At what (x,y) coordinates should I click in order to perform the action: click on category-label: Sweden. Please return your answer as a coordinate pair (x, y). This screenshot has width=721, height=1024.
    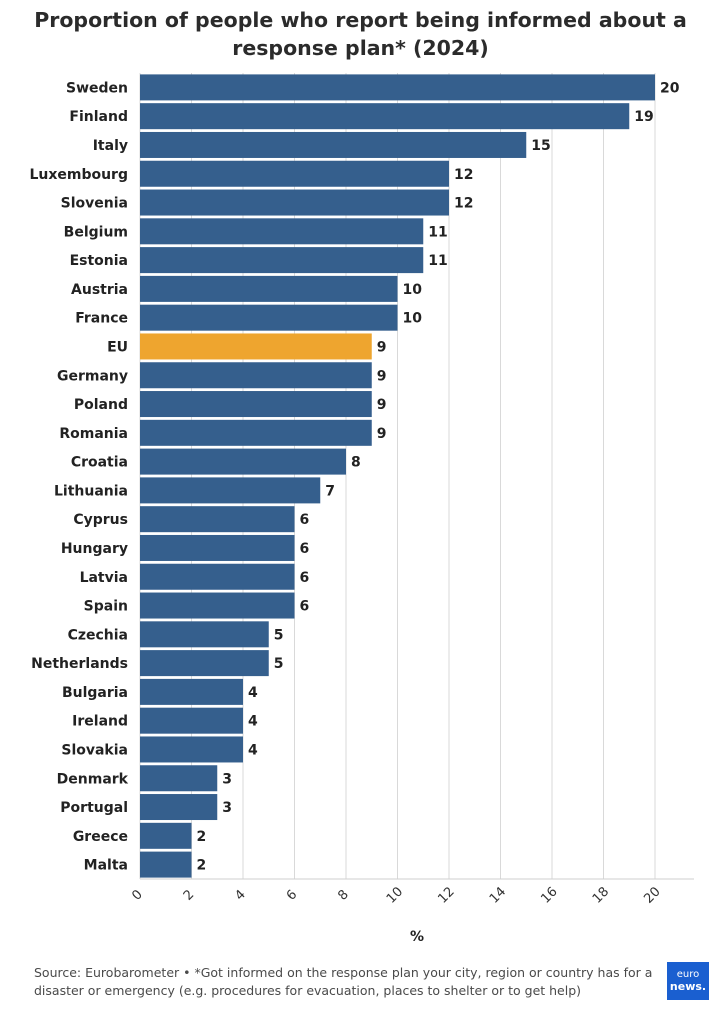
    Looking at the image, I should click on (97, 88).